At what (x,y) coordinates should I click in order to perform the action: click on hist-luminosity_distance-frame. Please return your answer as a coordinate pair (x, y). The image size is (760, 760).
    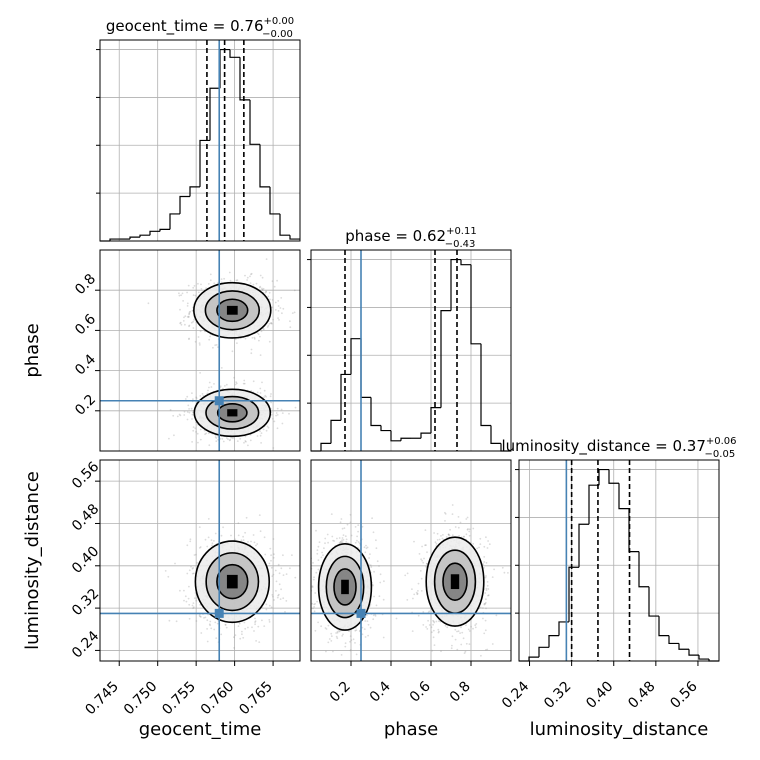
    Looking at the image, I should click on (619, 560).